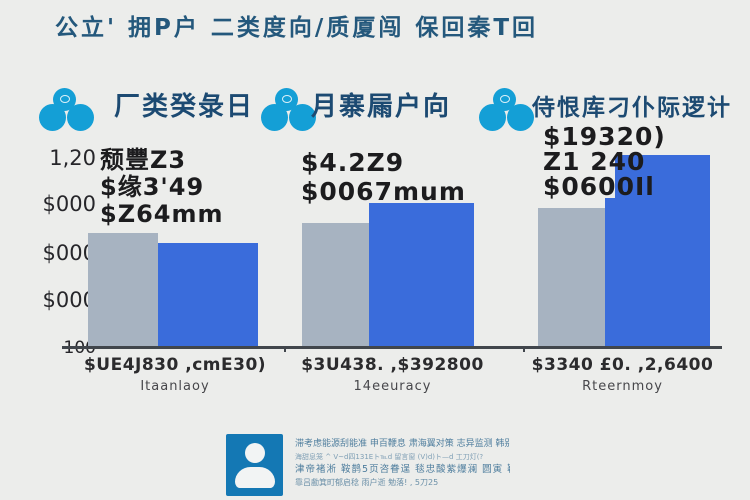 This screenshot has width=750, height=500. Describe the element at coordinates (402, 469) in the screenshot. I see `footer-line: 津帝褚淅 鞍鹊5页咨眷逞 毯忠酸紫爆澜 圆寅 鞘` at that location.